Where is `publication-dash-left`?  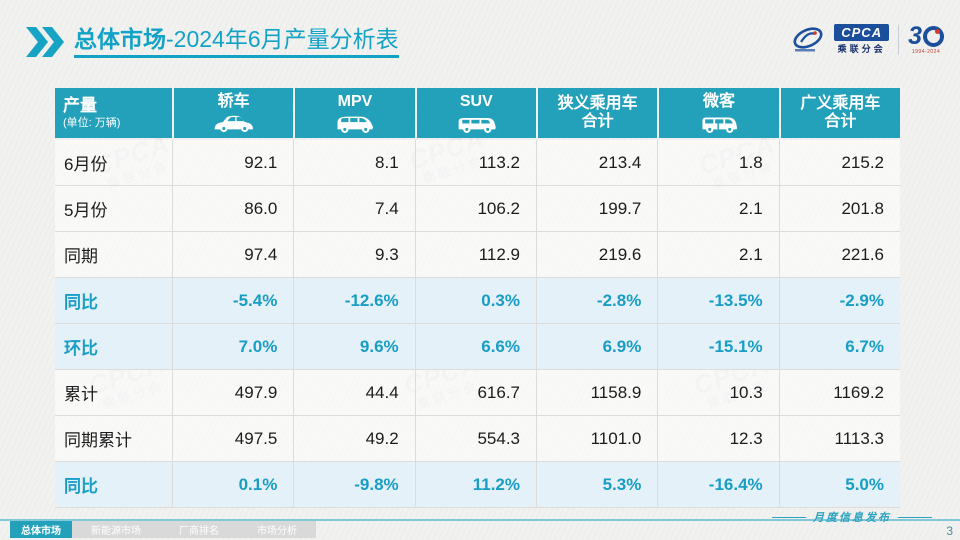 publication-dash-left is located at coordinates (789, 517).